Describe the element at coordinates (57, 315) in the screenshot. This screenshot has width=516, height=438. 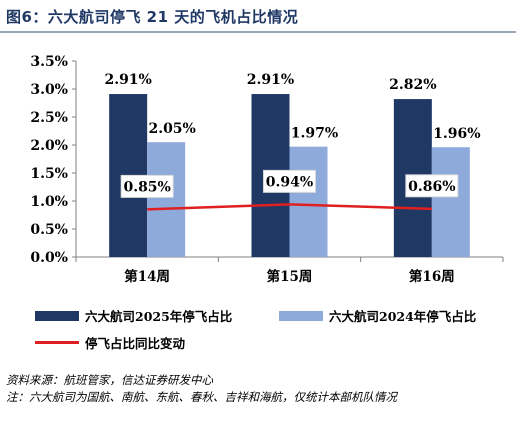
I see `legend-swatch-2025` at that location.